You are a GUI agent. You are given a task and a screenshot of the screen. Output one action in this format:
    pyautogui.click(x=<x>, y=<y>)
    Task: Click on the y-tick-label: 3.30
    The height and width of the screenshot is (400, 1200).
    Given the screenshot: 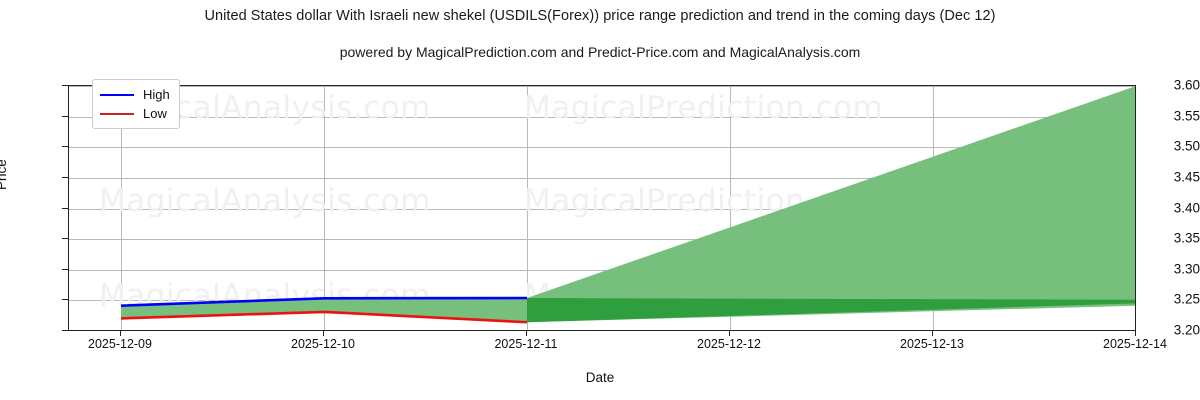 What is the action you would take?
    pyautogui.click(x=1186, y=269)
    